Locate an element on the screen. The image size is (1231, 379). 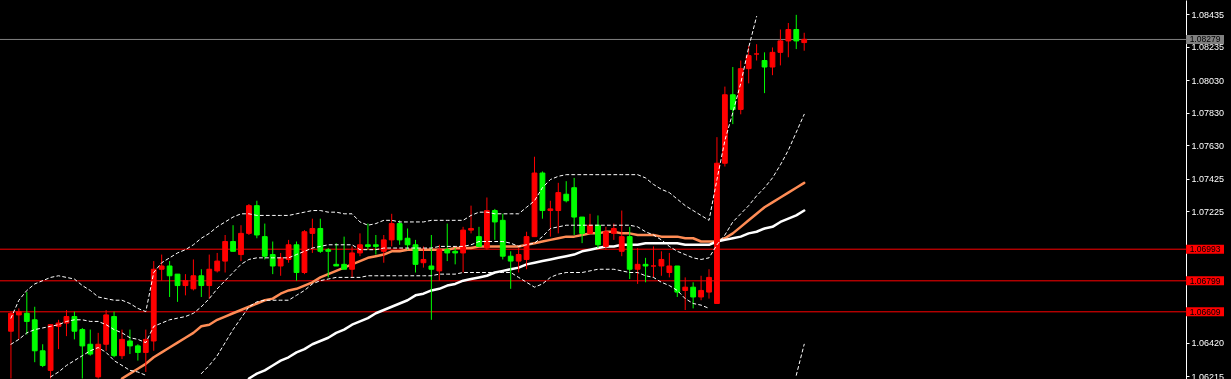
ref-line-label: 1.06799 is located at coordinates (1205, 280).